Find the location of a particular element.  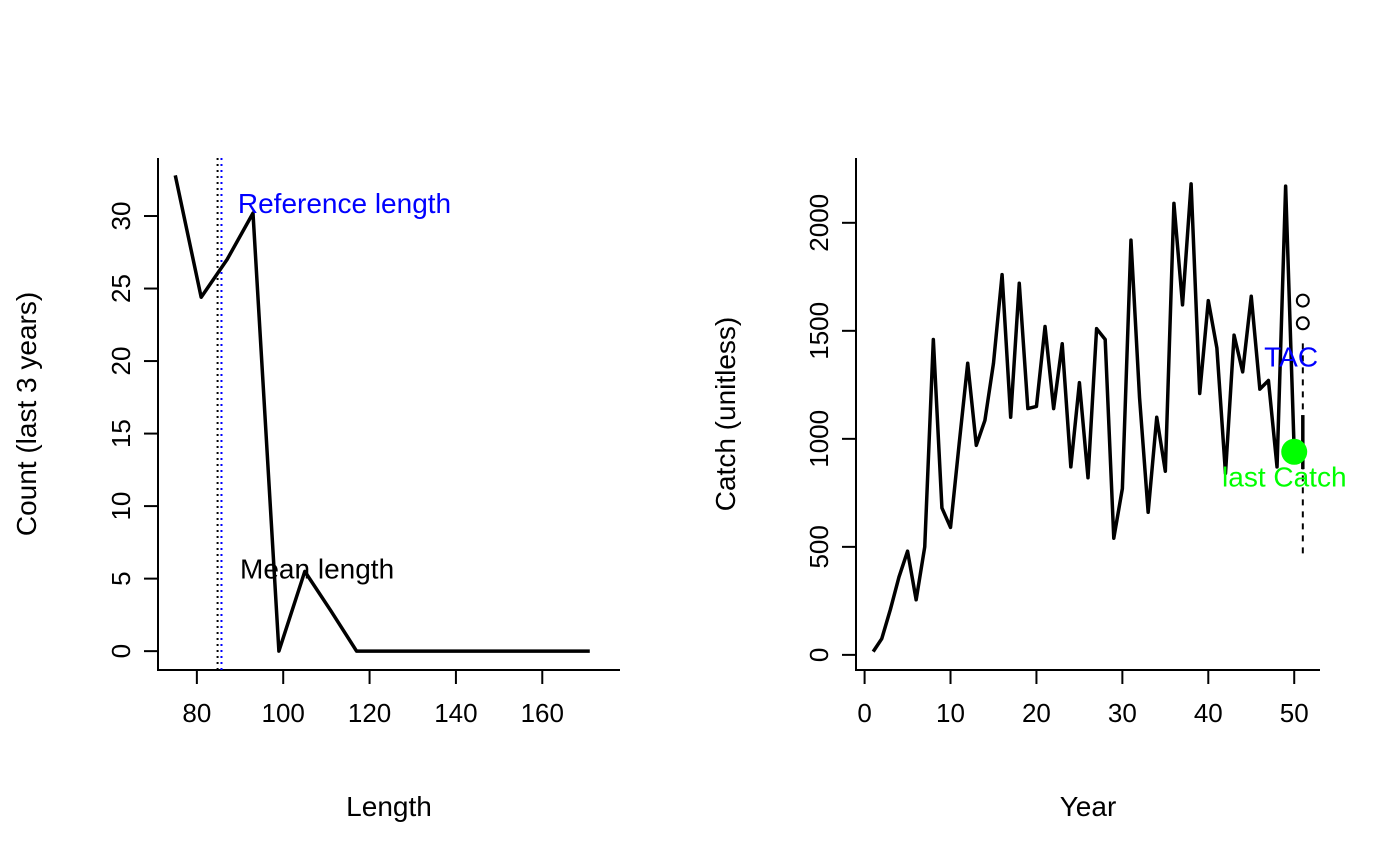

annotation-label: Reference length is located at coordinates (344, 203).